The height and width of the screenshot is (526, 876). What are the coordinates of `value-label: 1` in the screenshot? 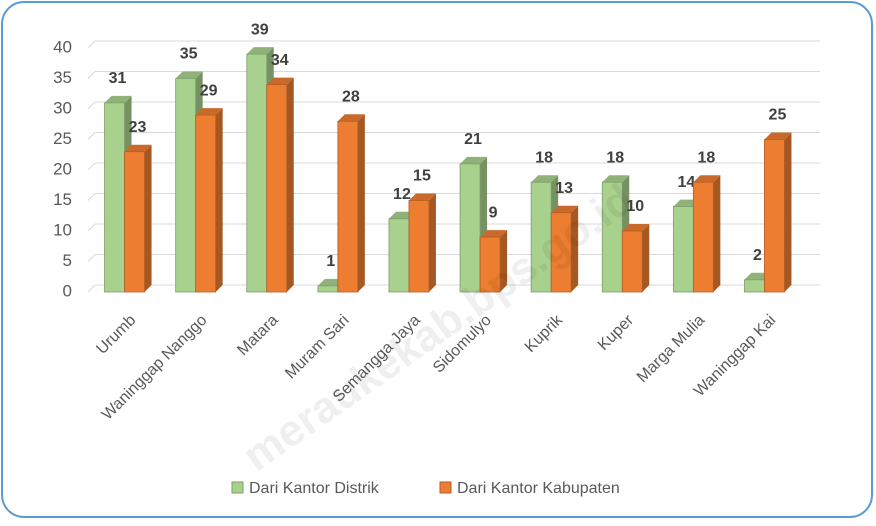 It's located at (330, 261).